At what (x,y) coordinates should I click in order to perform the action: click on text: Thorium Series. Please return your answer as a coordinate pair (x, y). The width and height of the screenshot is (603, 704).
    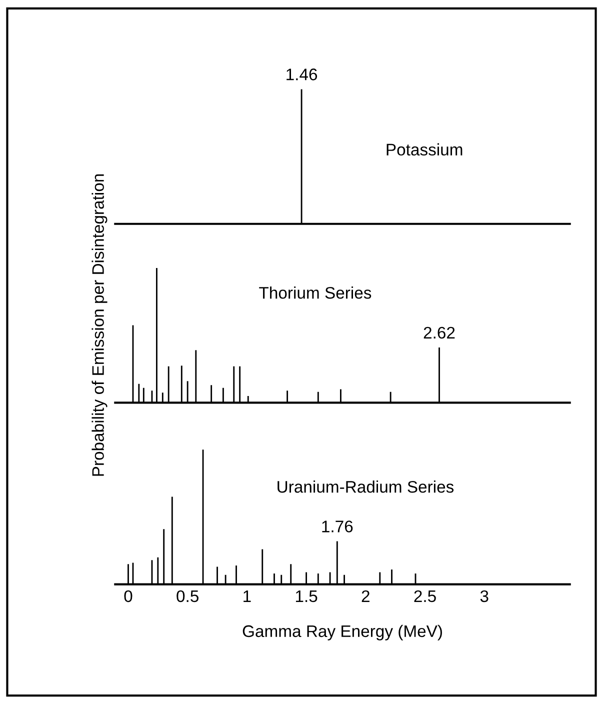
    Looking at the image, I should click on (315, 292).